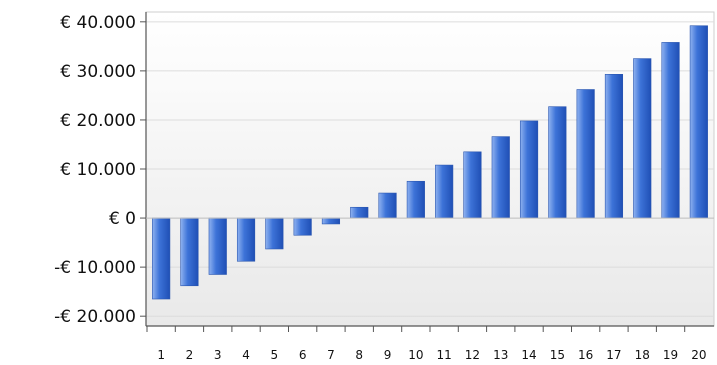 The image size is (717, 365). I want to click on y-tick-label: -€ 20.000, so click(95, 317).